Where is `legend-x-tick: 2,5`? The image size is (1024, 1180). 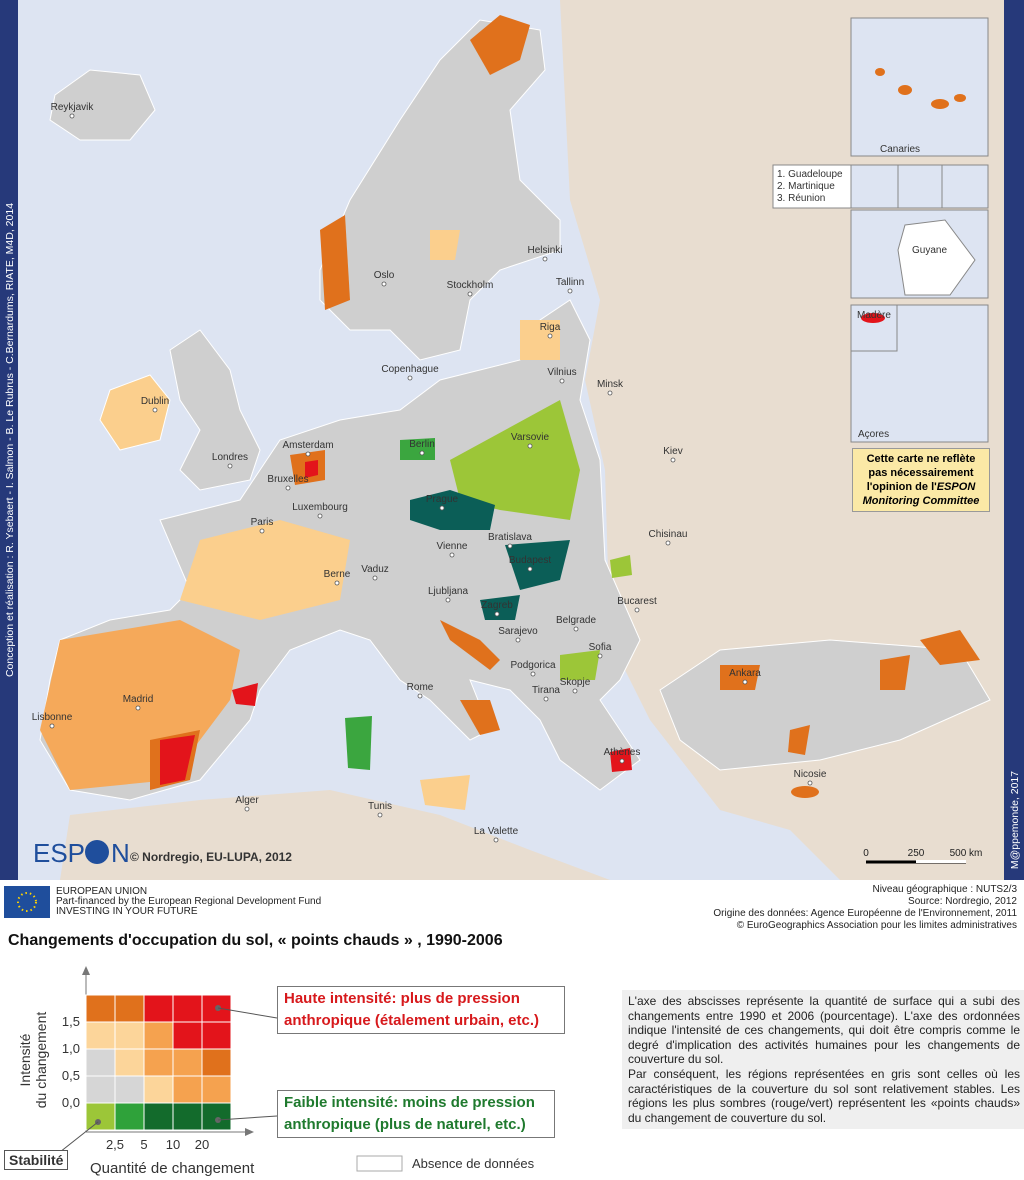 legend-x-tick: 2,5 is located at coordinates (115, 1144).